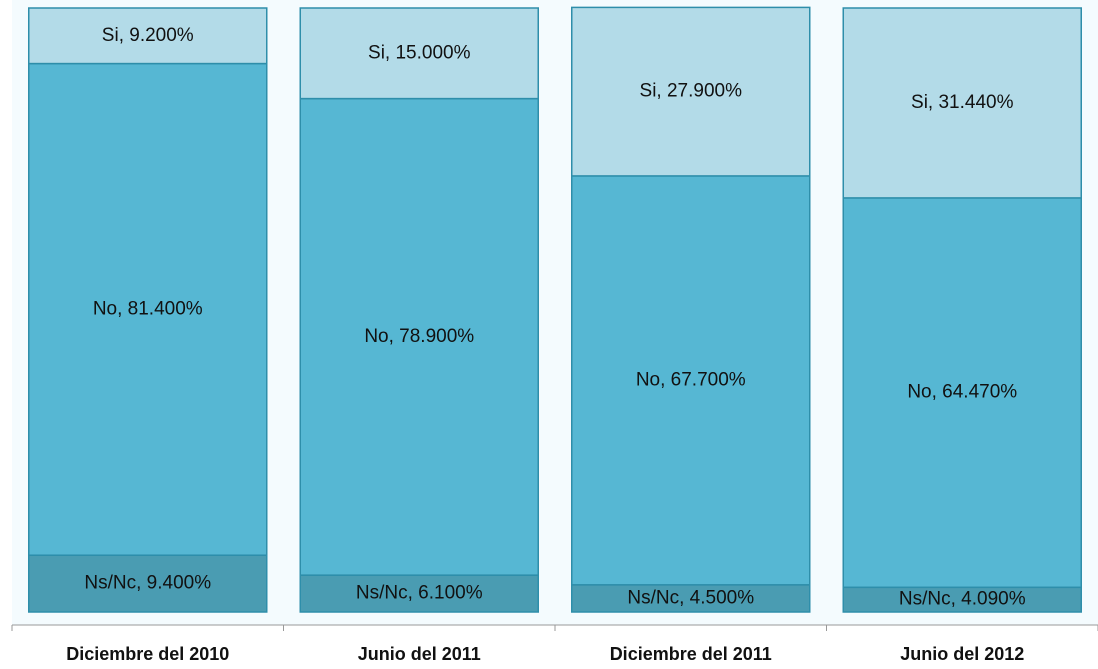 The image size is (1098, 669). I want to click on data-label: No, 78.900%, so click(419, 336).